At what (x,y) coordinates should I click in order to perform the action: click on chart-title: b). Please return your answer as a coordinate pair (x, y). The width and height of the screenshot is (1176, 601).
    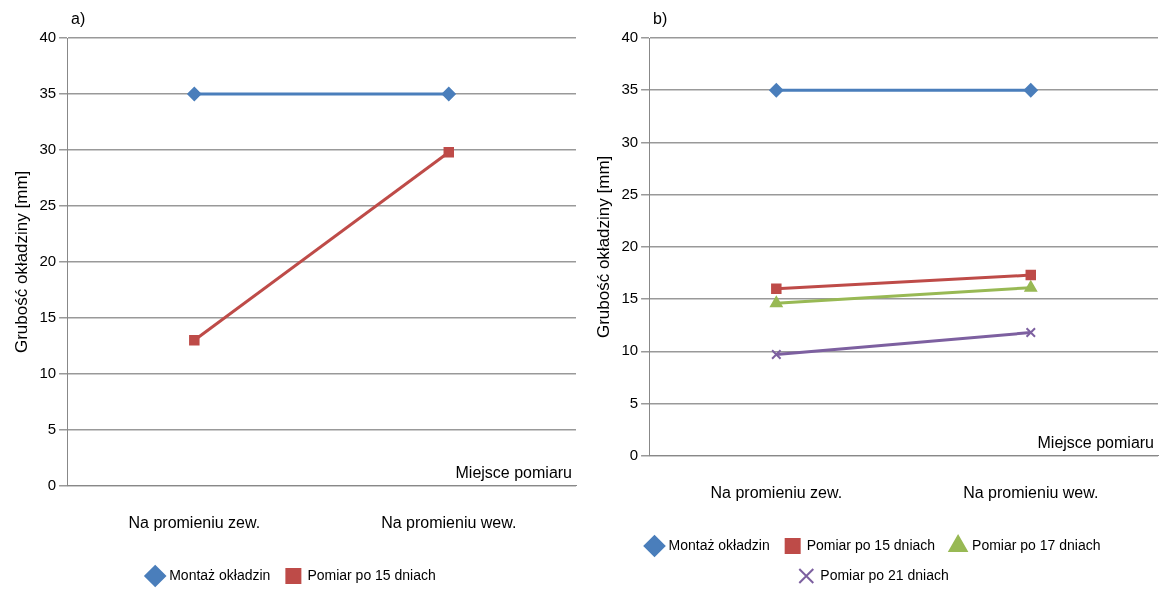
    Looking at the image, I should click on (660, 19).